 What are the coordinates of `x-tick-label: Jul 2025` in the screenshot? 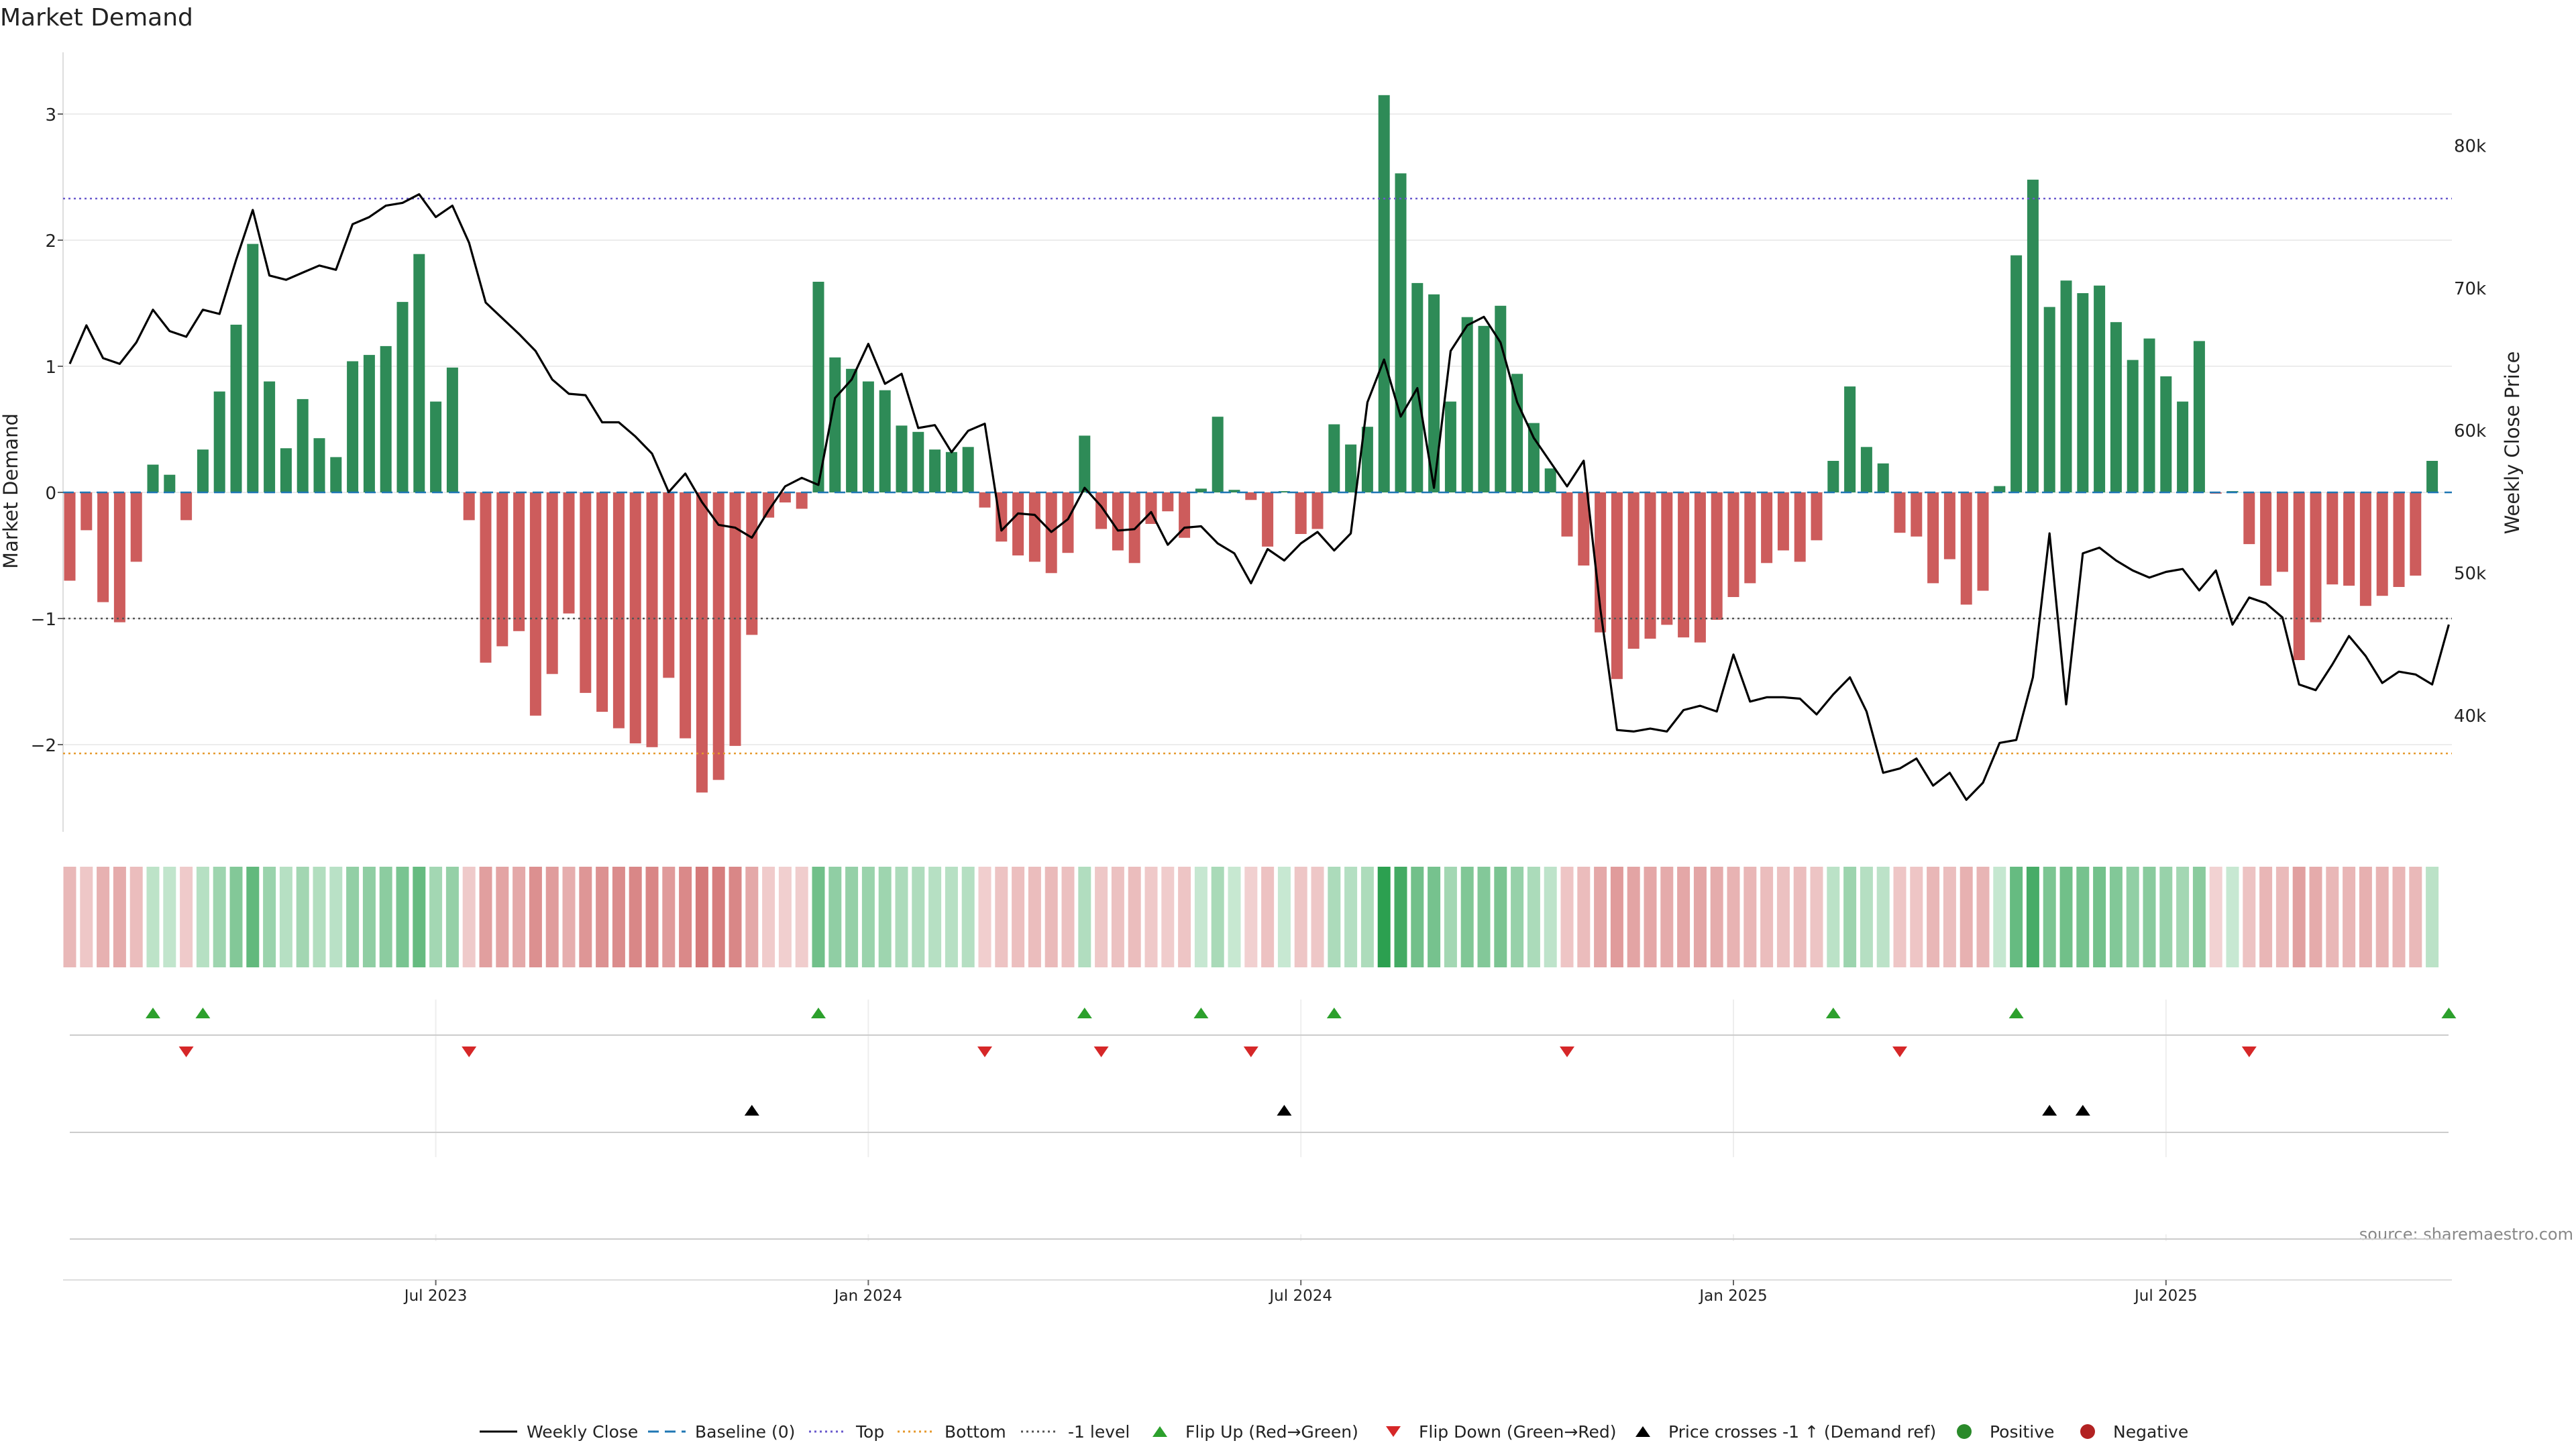 It's located at (2165, 1296).